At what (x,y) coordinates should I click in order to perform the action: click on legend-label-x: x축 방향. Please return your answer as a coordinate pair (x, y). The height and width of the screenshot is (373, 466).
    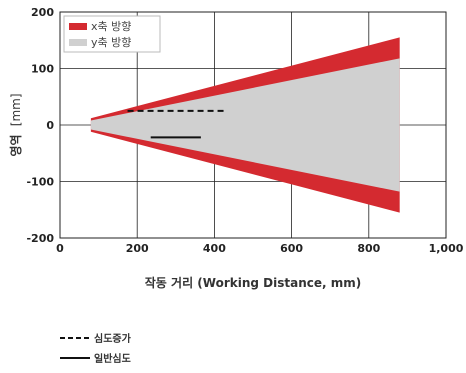
    Looking at the image, I should click on (111, 26).